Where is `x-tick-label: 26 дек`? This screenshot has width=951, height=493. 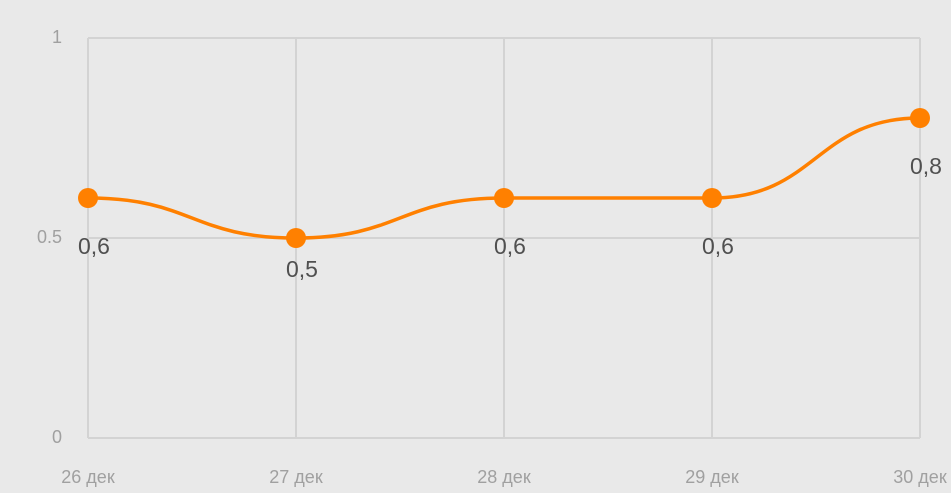
x-tick-label: 26 дек is located at coordinates (88, 477).